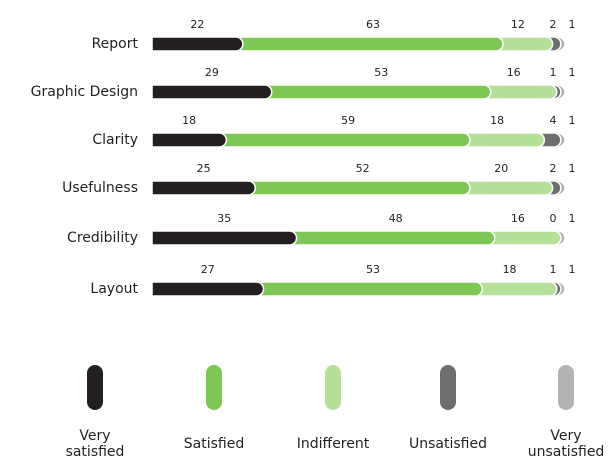  Describe the element at coordinates (448, 443) in the screenshot. I see `legend-label: Unsatisfied` at that location.